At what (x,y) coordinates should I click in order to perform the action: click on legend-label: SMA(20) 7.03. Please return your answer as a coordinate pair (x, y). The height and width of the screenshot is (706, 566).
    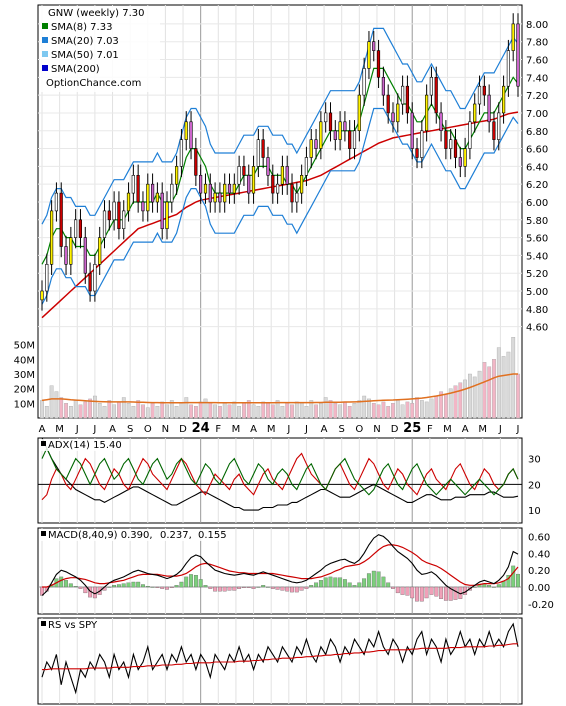
    Looking at the image, I should click on (85, 41).